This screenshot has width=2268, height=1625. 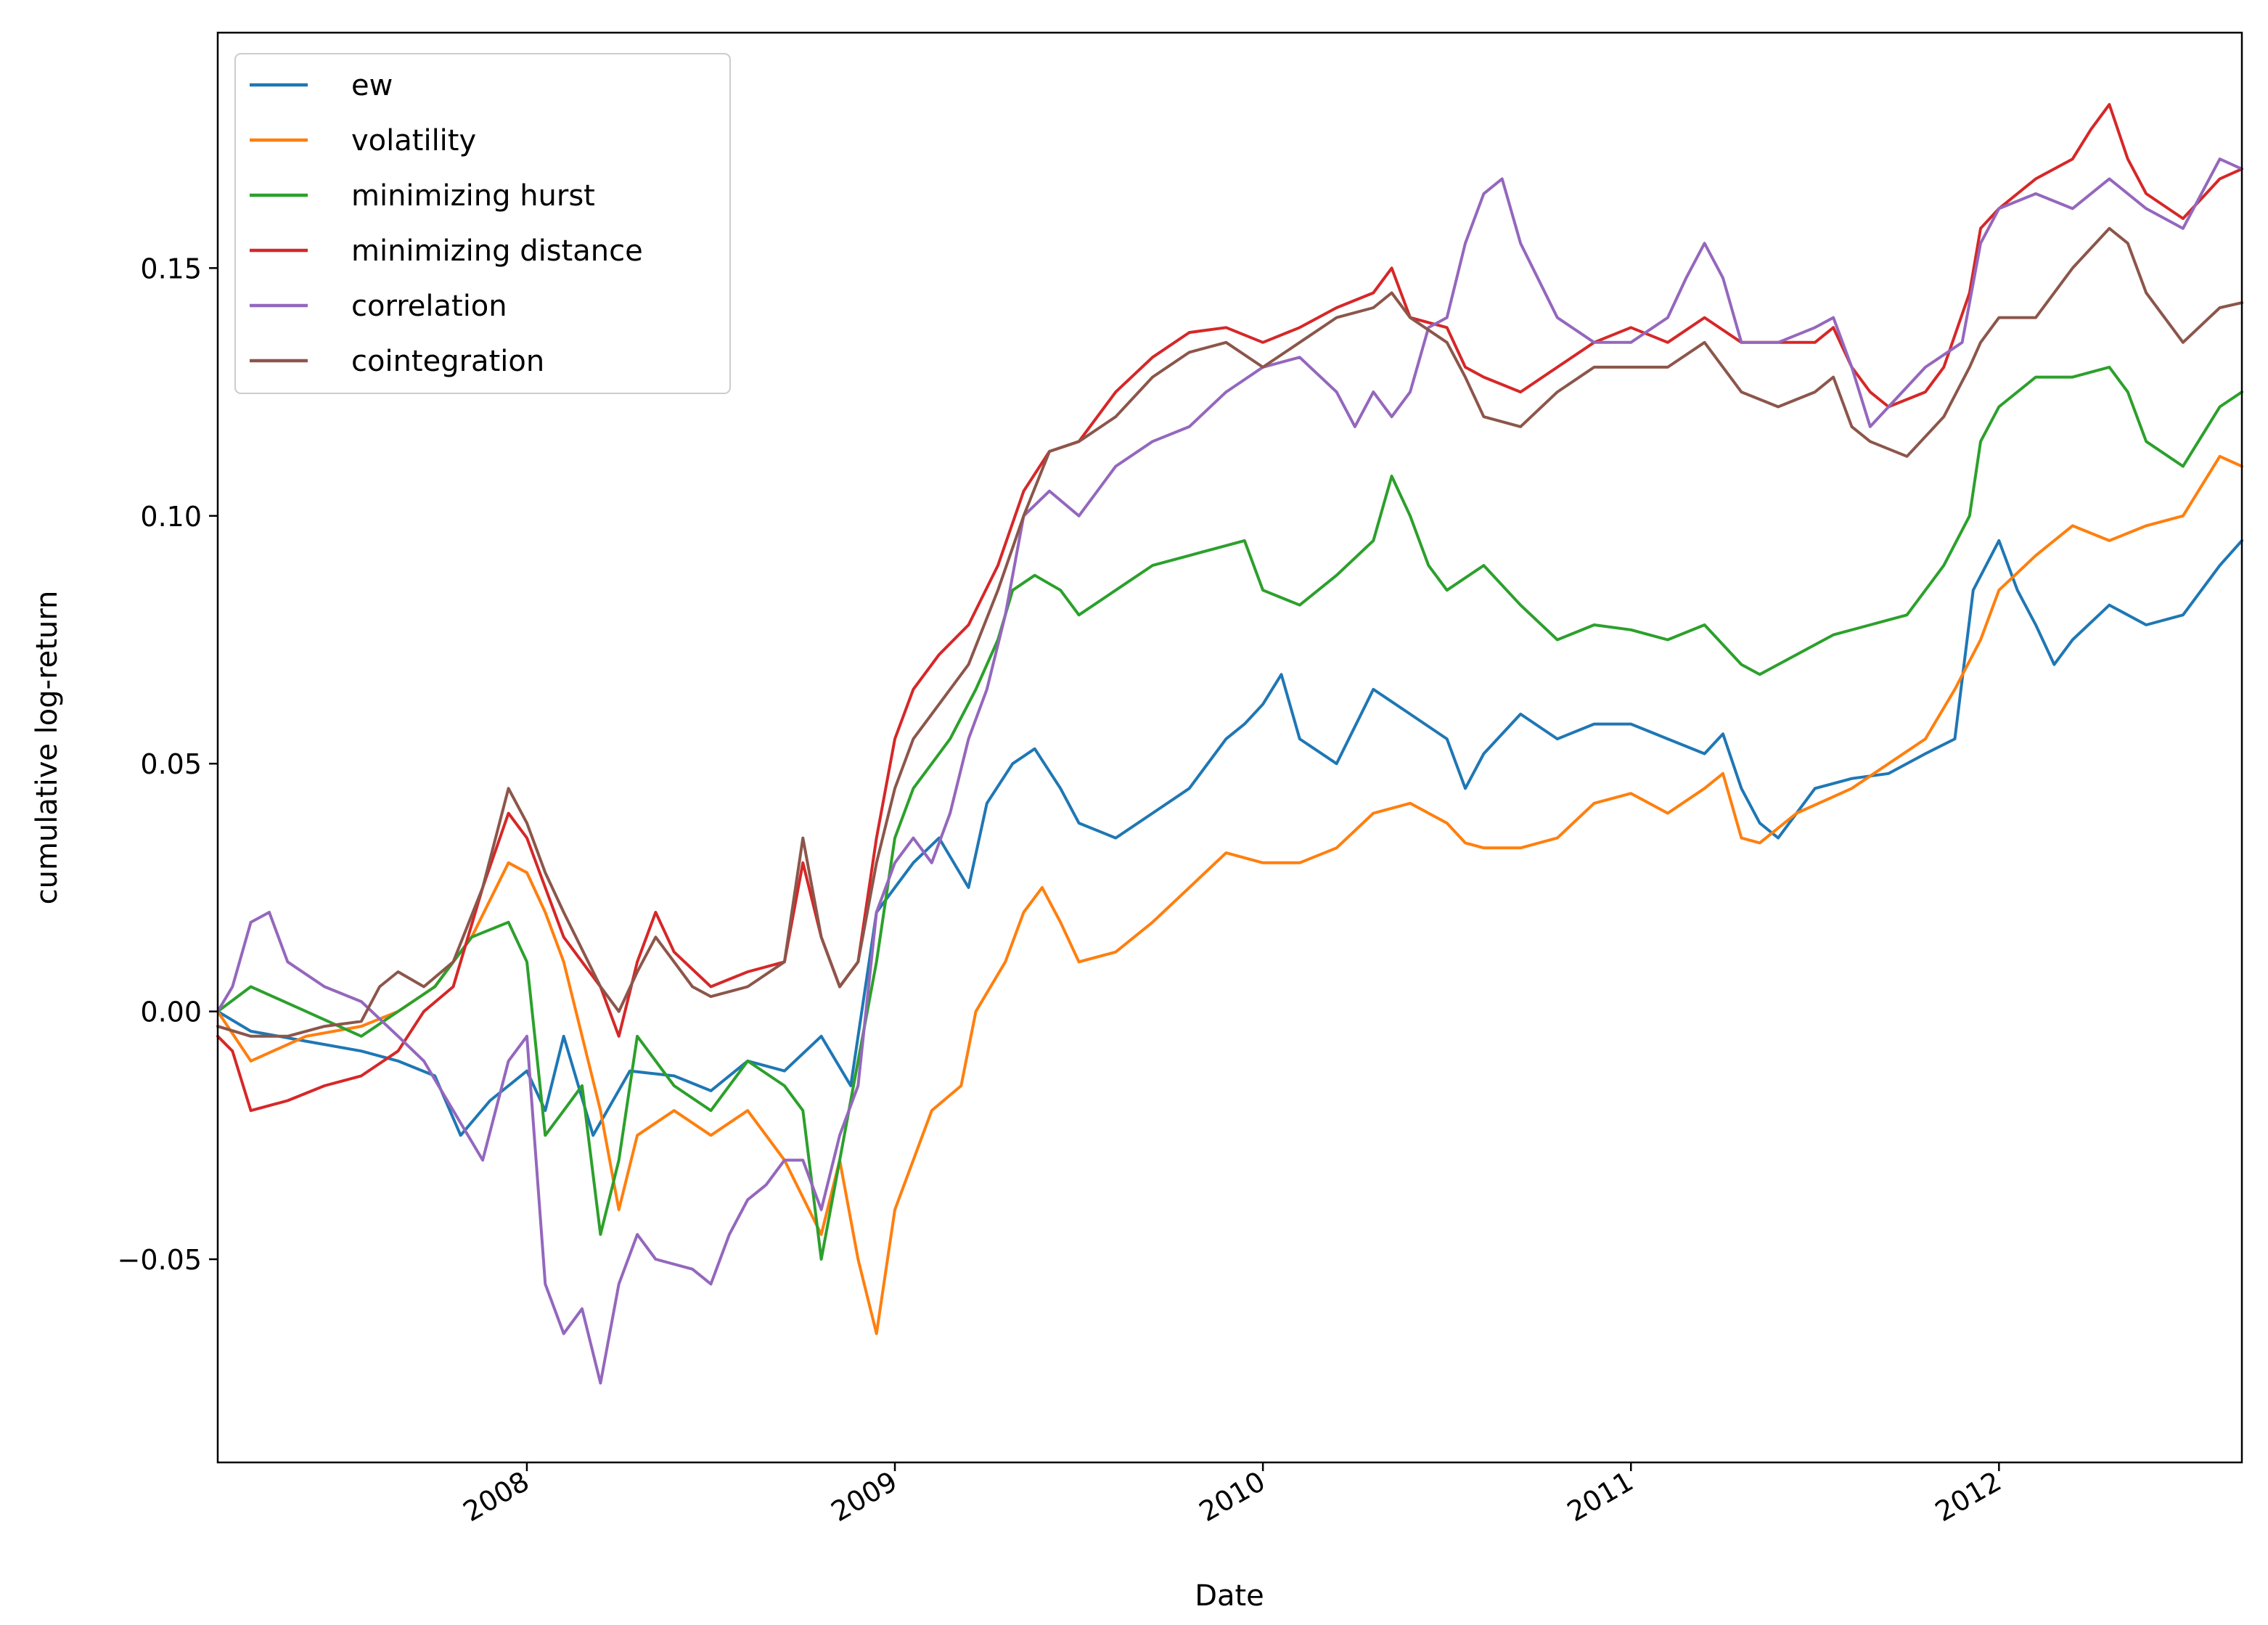 What do you see at coordinates (160, 1260) in the screenshot?
I see `y-tick-label: −0.05` at bounding box center [160, 1260].